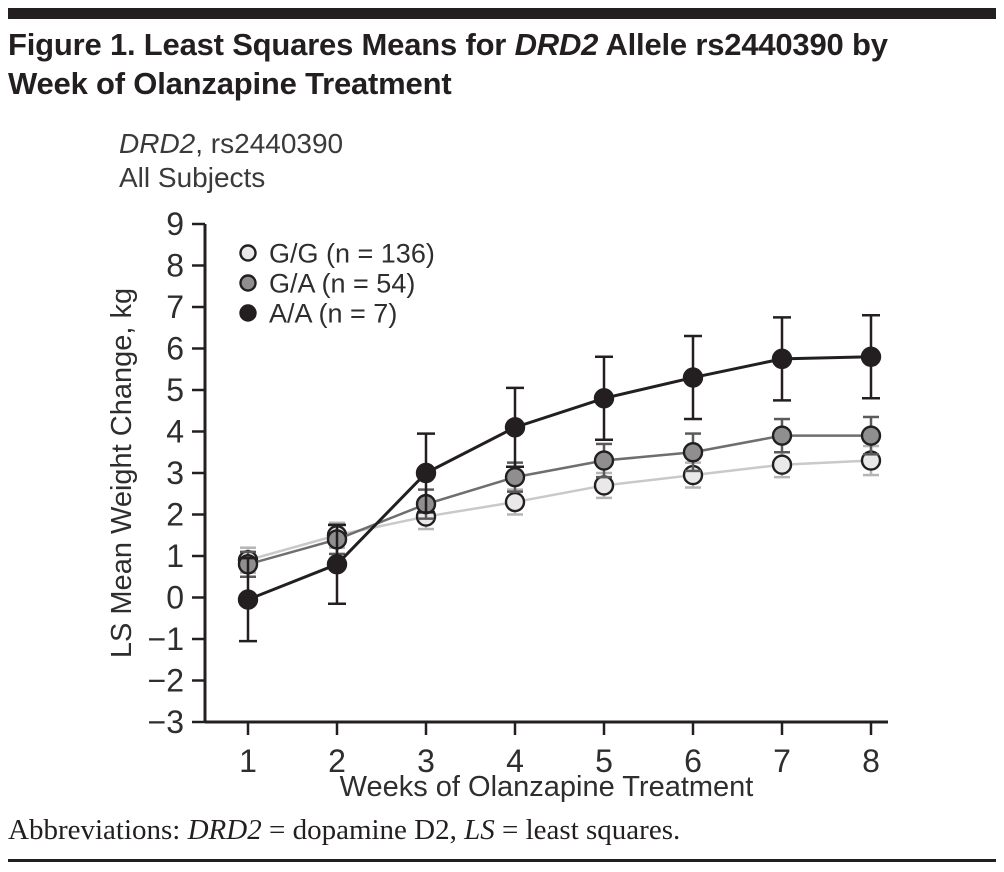 The height and width of the screenshot is (872, 1004). I want to click on y-tick-label: 0, so click(175, 598).